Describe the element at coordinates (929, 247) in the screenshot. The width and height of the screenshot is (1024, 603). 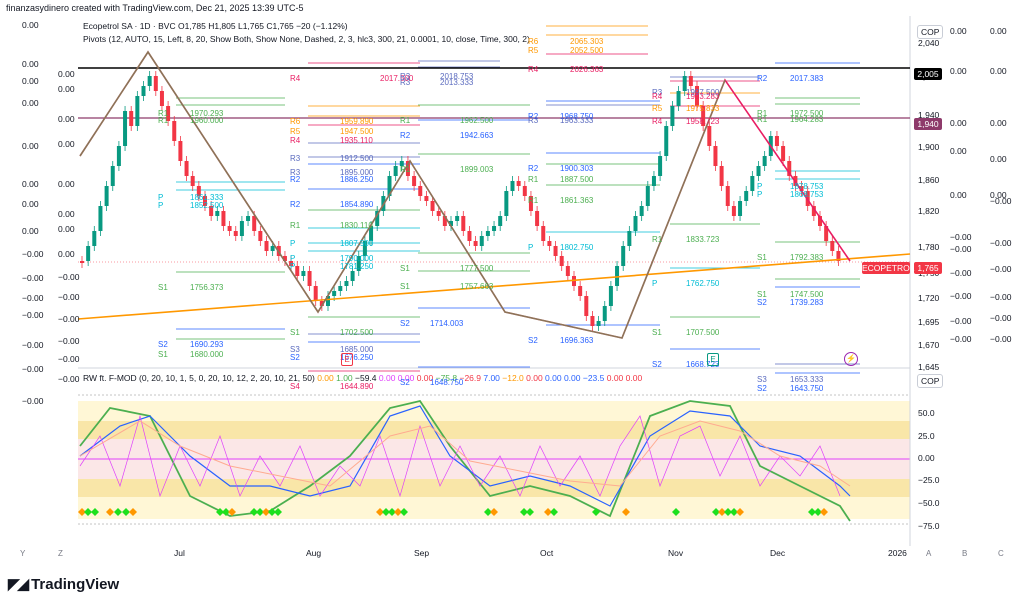
I see `price-tick-label: 1,780` at that location.